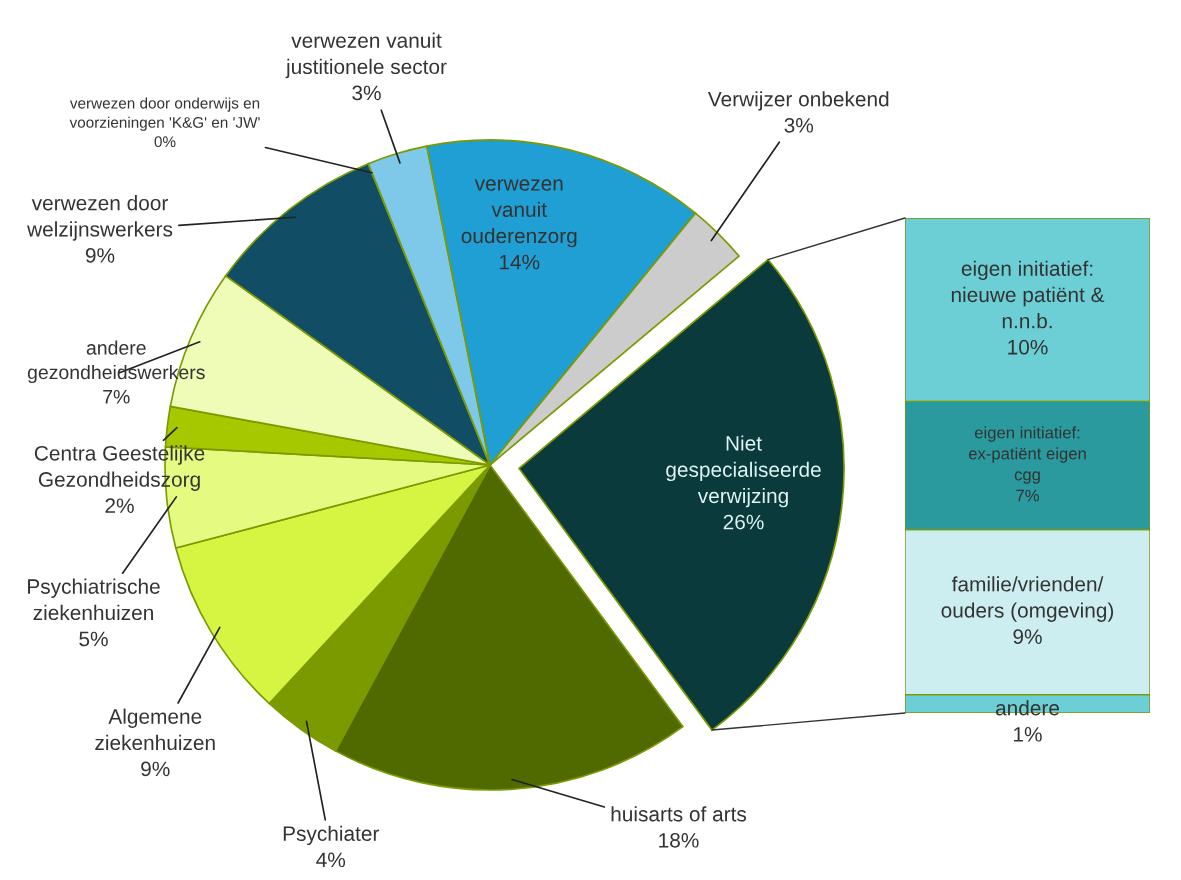 The width and height of the screenshot is (1181, 880). What do you see at coordinates (519, 262) in the screenshot?
I see `data-label: 14%` at bounding box center [519, 262].